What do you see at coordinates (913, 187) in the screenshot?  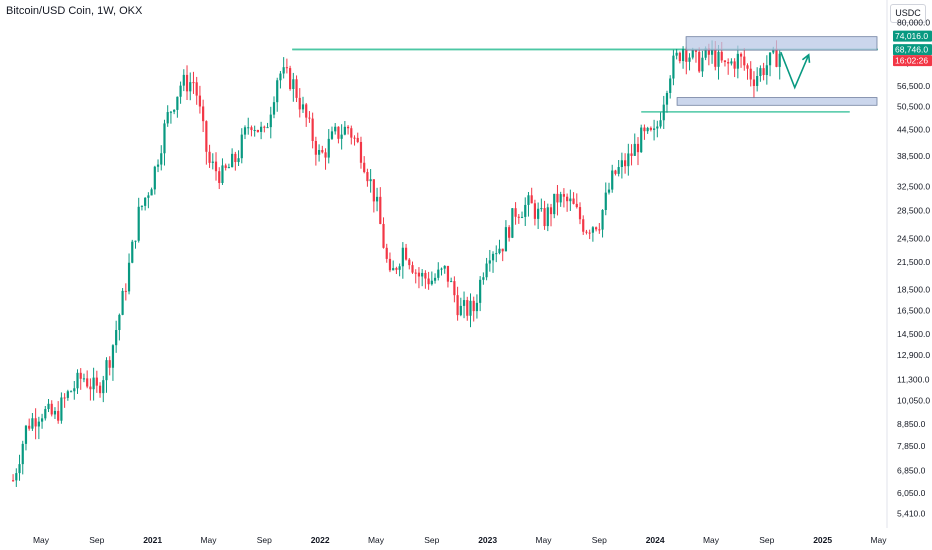 I see `price-tick-label: 32,500.0` at bounding box center [913, 187].